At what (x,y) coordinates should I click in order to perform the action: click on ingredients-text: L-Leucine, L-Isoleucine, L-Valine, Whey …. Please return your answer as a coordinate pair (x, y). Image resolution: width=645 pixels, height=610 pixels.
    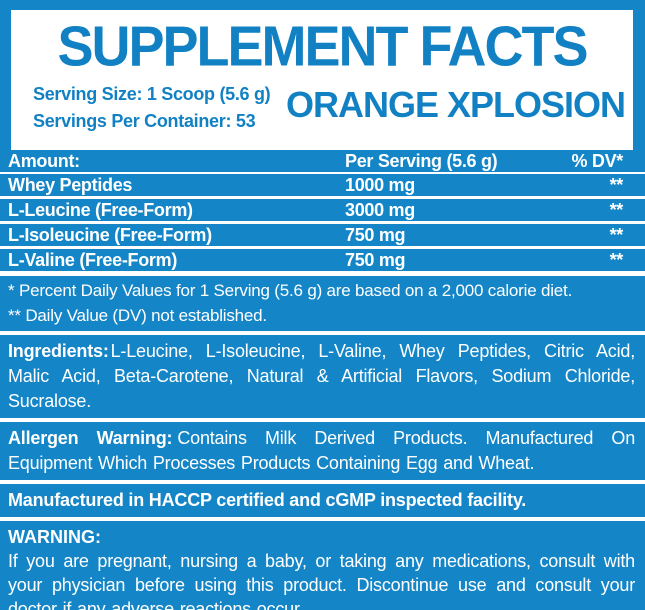
    Looking at the image, I should click on (321, 376).